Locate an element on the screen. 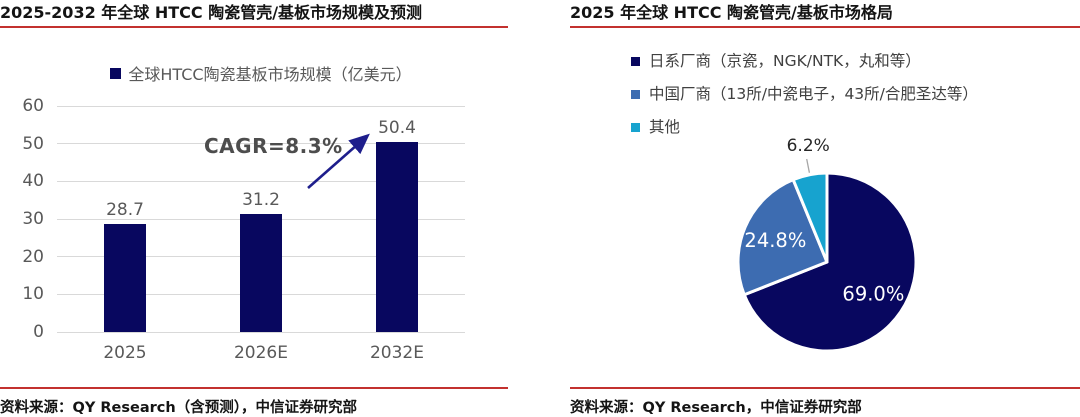 This screenshot has width=1080, height=417. bar-value-label: 31.2 is located at coordinates (261, 200).